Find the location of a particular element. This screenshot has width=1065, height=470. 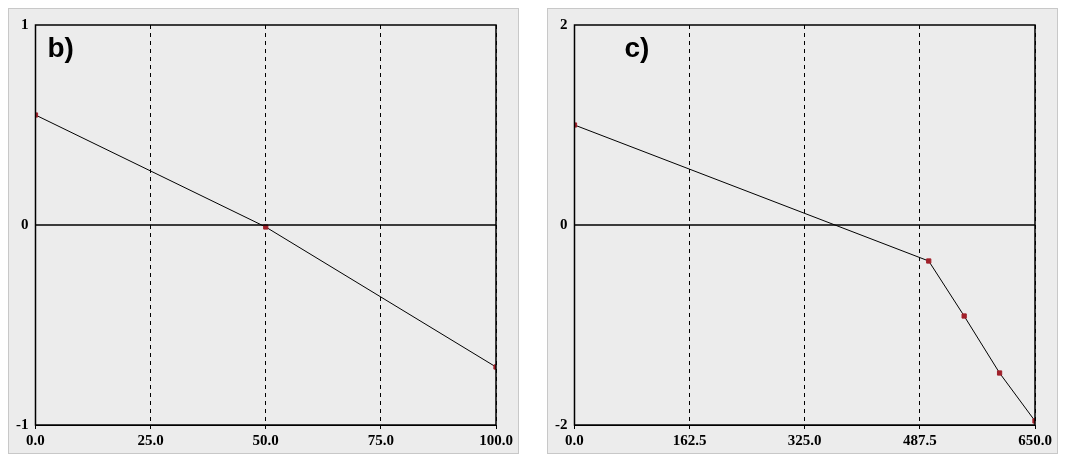

y-tick-label: 2 is located at coordinates (564, 23).